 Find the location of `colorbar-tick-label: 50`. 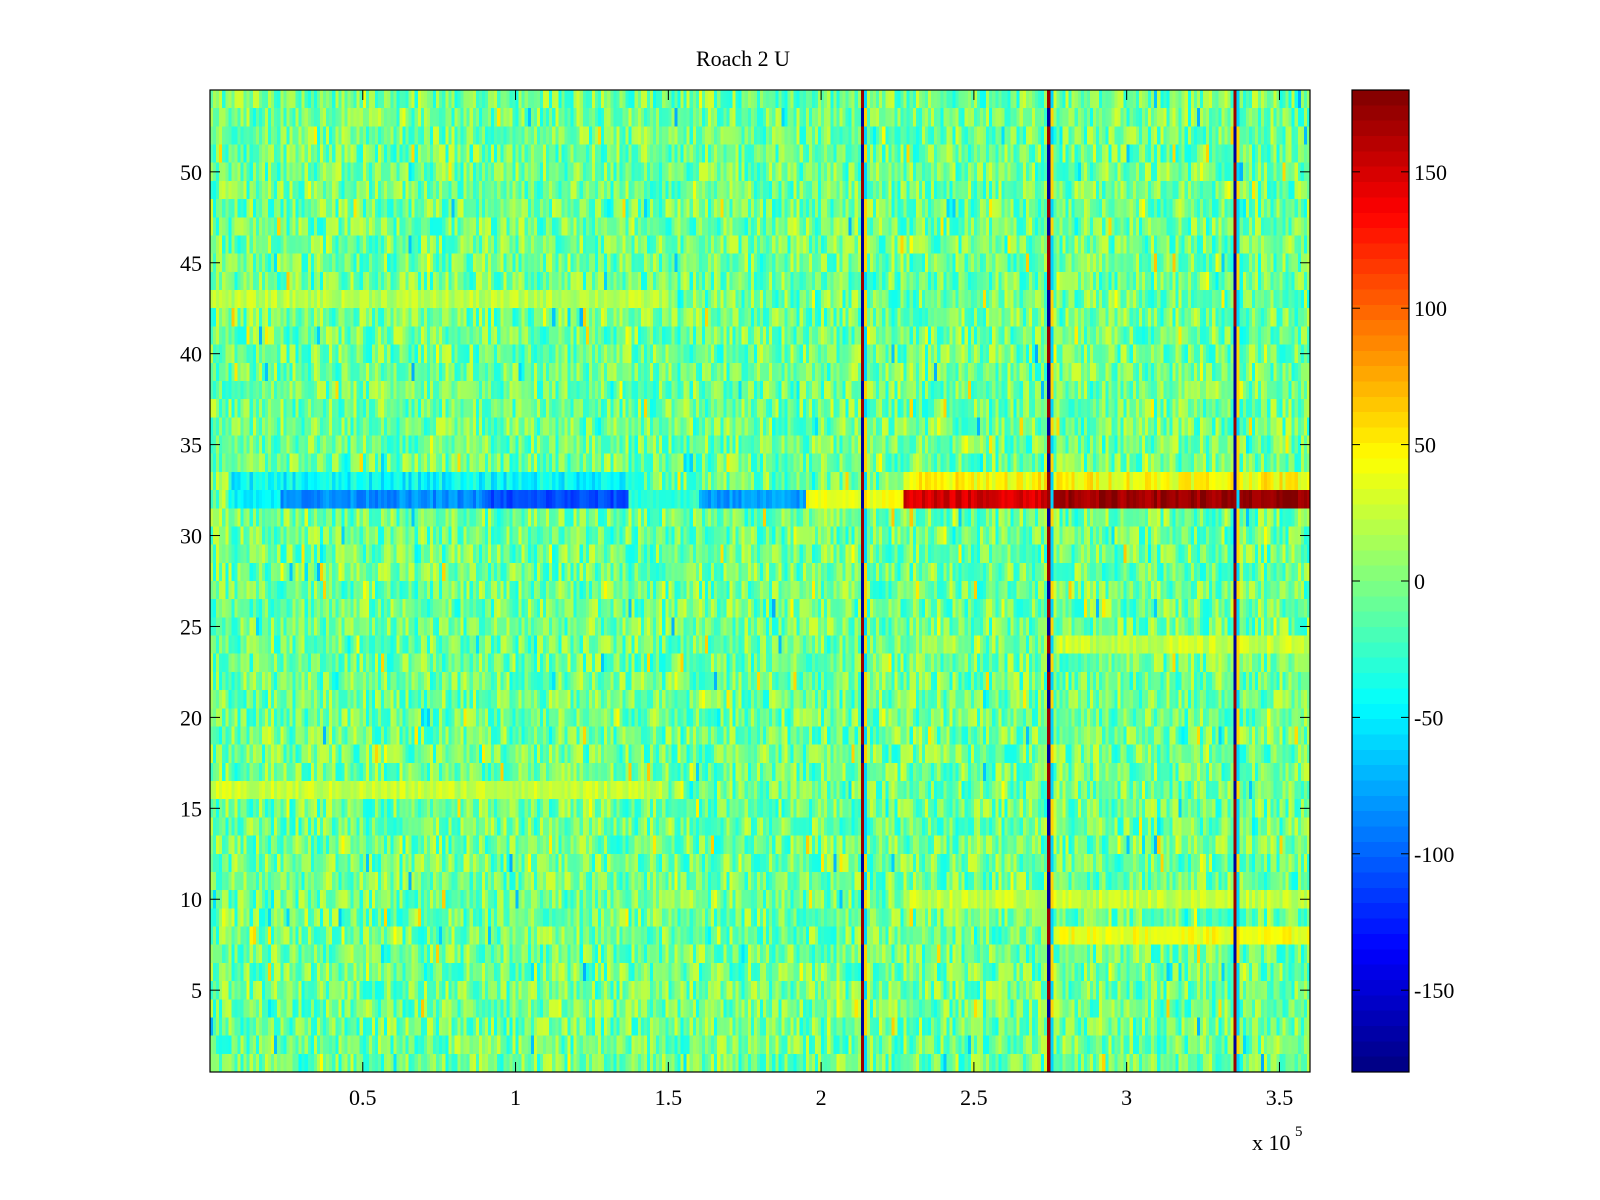

colorbar-tick-label: 50 is located at coordinates (1425, 445).